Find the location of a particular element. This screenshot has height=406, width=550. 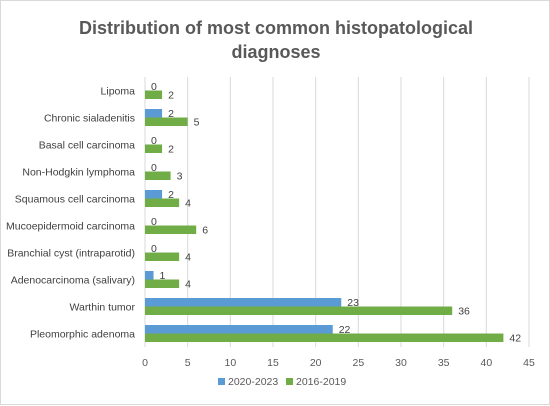

data-label: 5 is located at coordinates (197, 123).